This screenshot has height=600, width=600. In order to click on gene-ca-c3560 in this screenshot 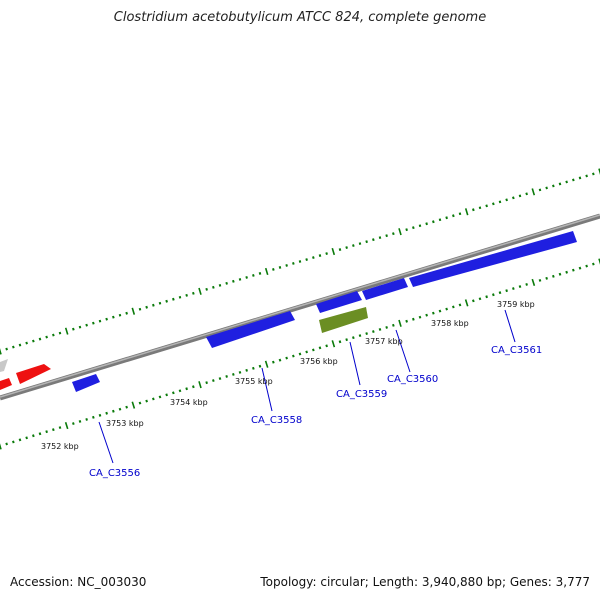, I will do `click(385, 289)`.